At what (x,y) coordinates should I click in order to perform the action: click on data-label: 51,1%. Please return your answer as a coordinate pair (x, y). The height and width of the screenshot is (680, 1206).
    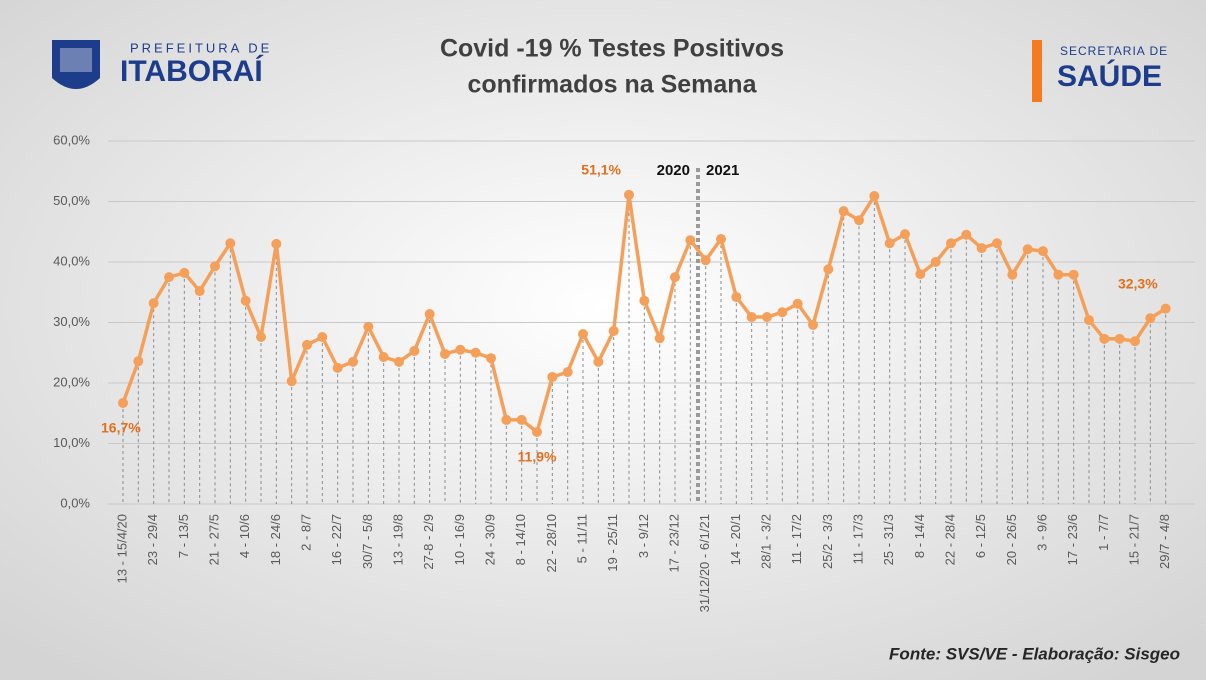
    Looking at the image, I should click on (601, 170).